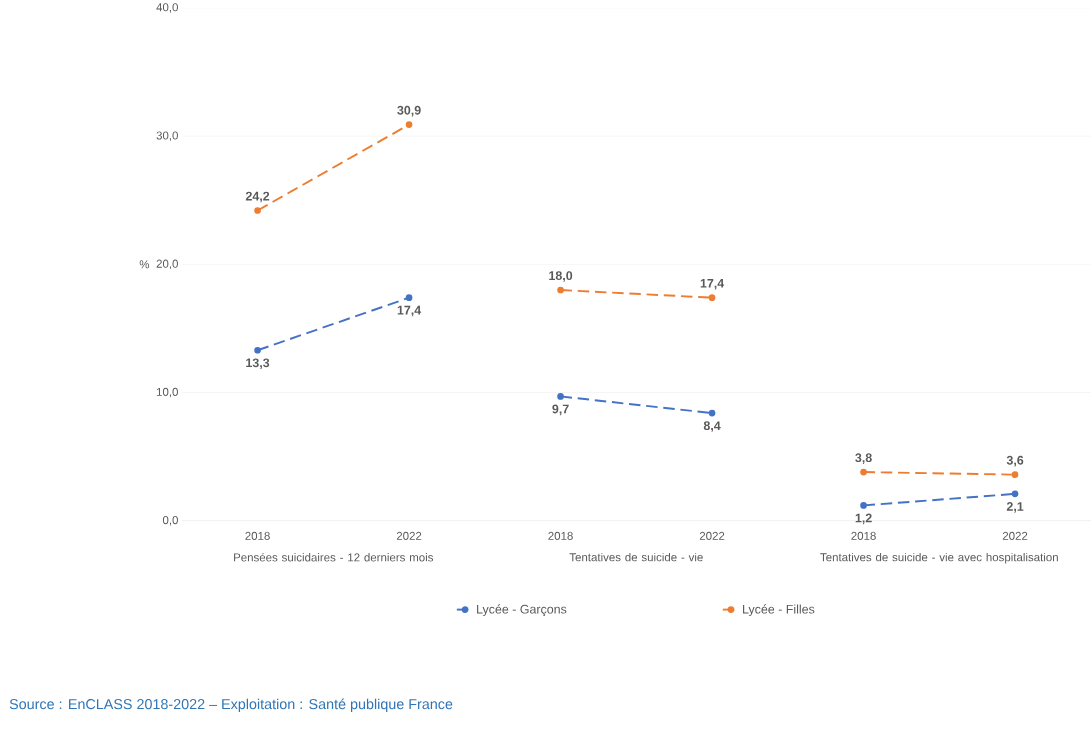 This screenshot has width=1091, height=739. Describe the element at coordinates (144, 264) in the screenshot. I see `y-axis-title: %` at that location.